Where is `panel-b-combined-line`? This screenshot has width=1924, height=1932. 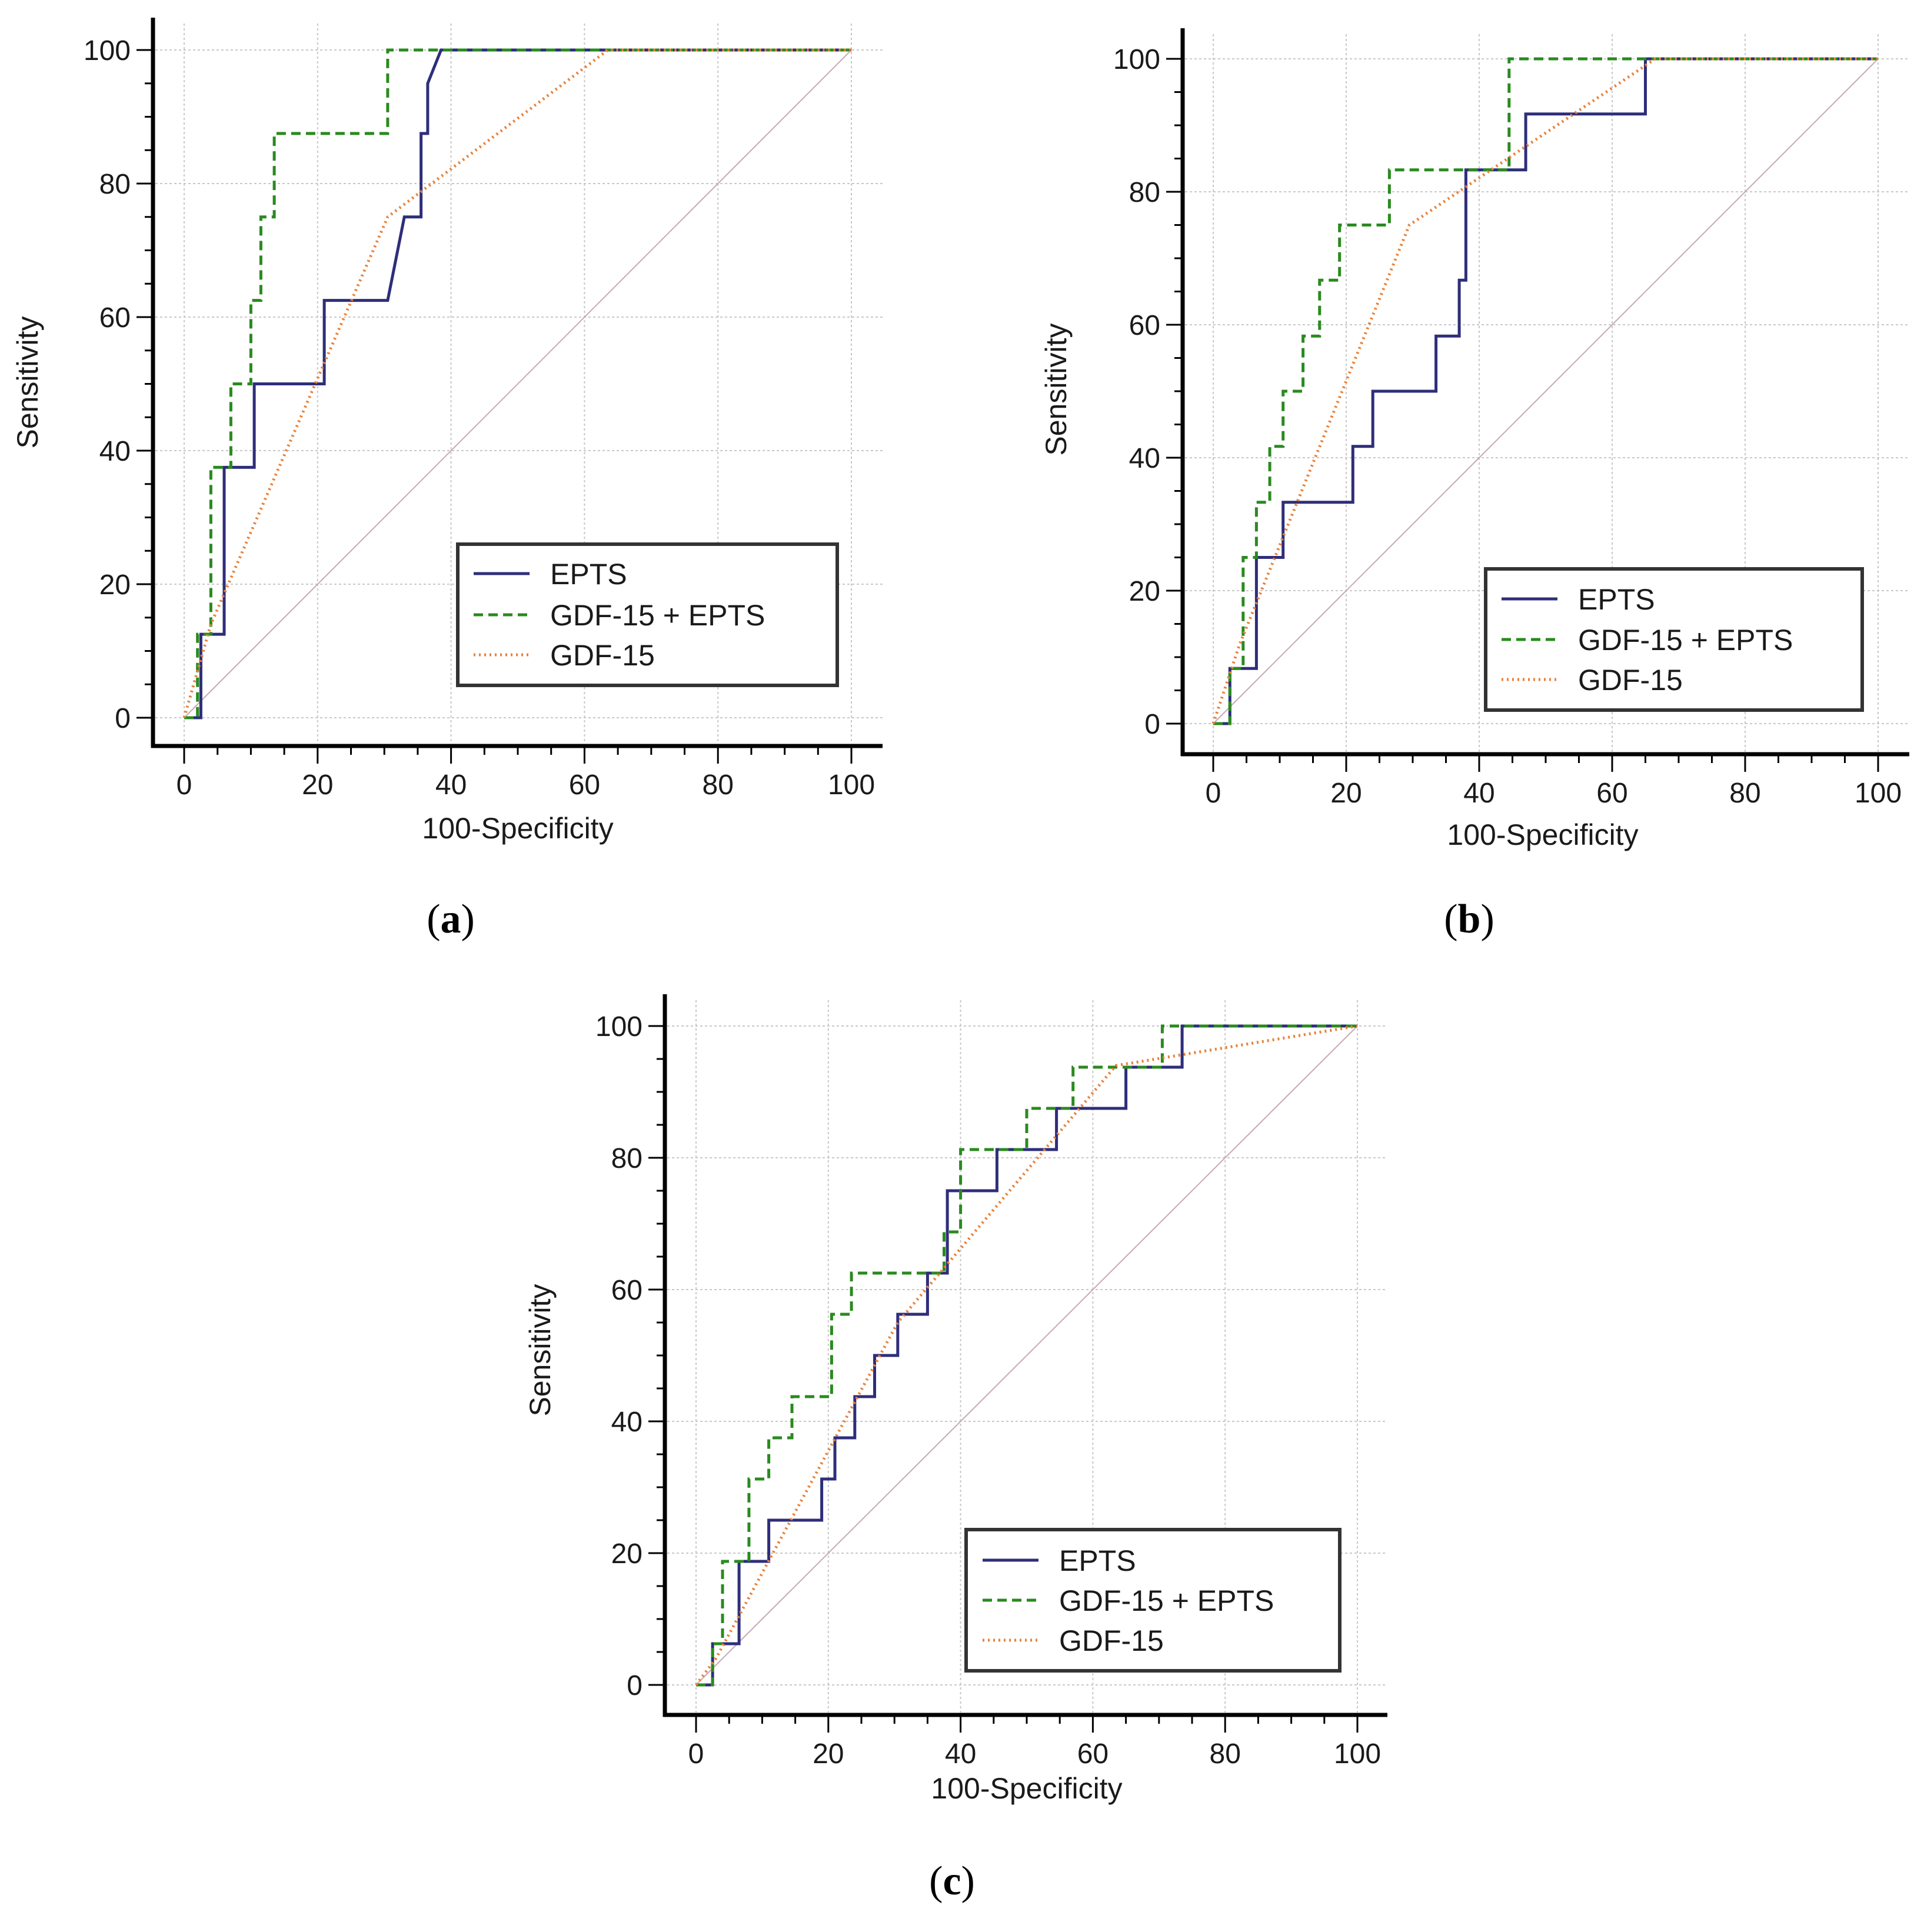 panel-b-combined-line is located at coordinates (1545, 391).